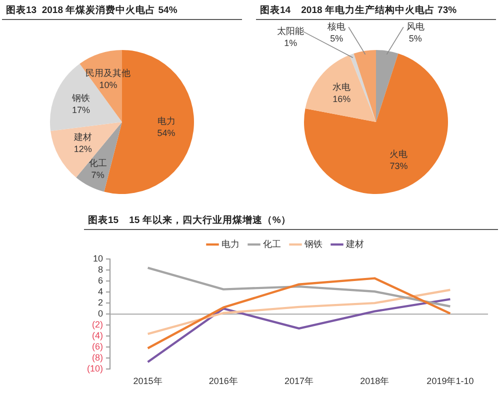 Image resolution: width=500 pixels, height=394 pixels. What do you see at coordinates (415, 27) in the screenshot?
I see `slice-label: 风电` at bounding box center [415, 27].